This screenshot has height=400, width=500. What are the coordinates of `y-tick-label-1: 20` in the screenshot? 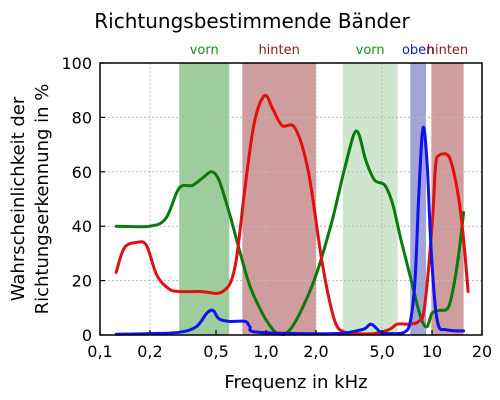 It's located at (82, 281).